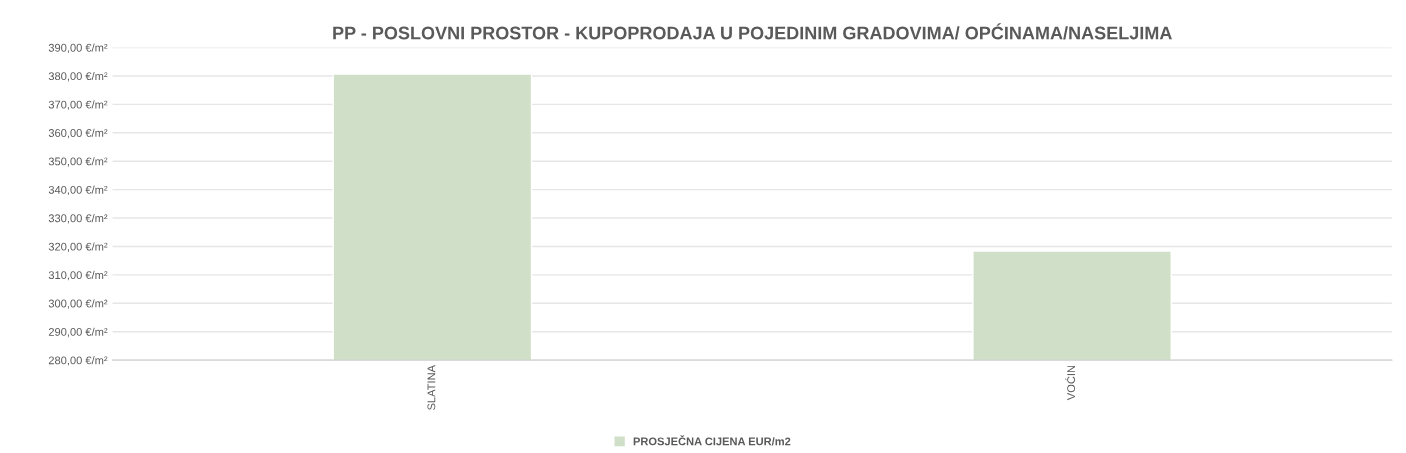  I want to click on y-tick-label: 340,00 €/m², so click(78, 190).